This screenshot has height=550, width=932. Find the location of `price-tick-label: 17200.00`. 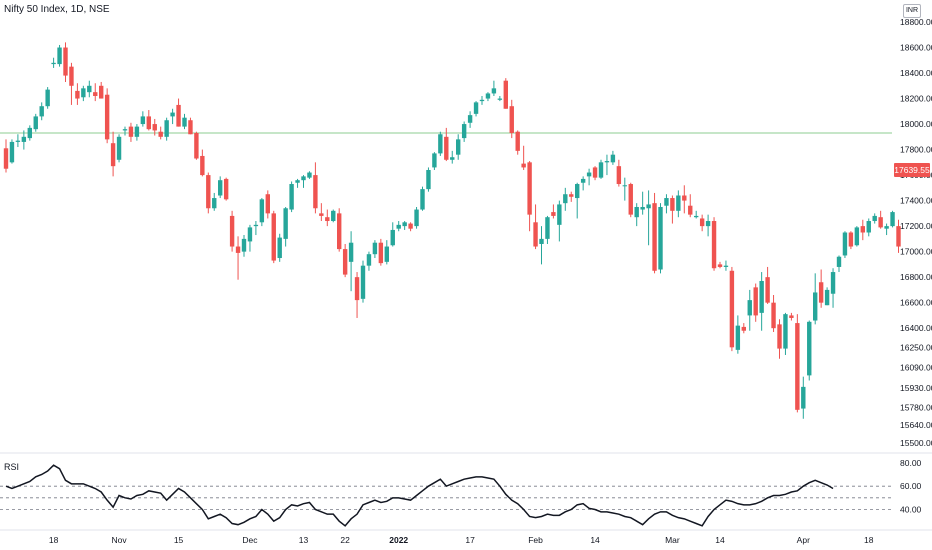

price-tick-label: 17200.00 is located at coordinates (916, 226).